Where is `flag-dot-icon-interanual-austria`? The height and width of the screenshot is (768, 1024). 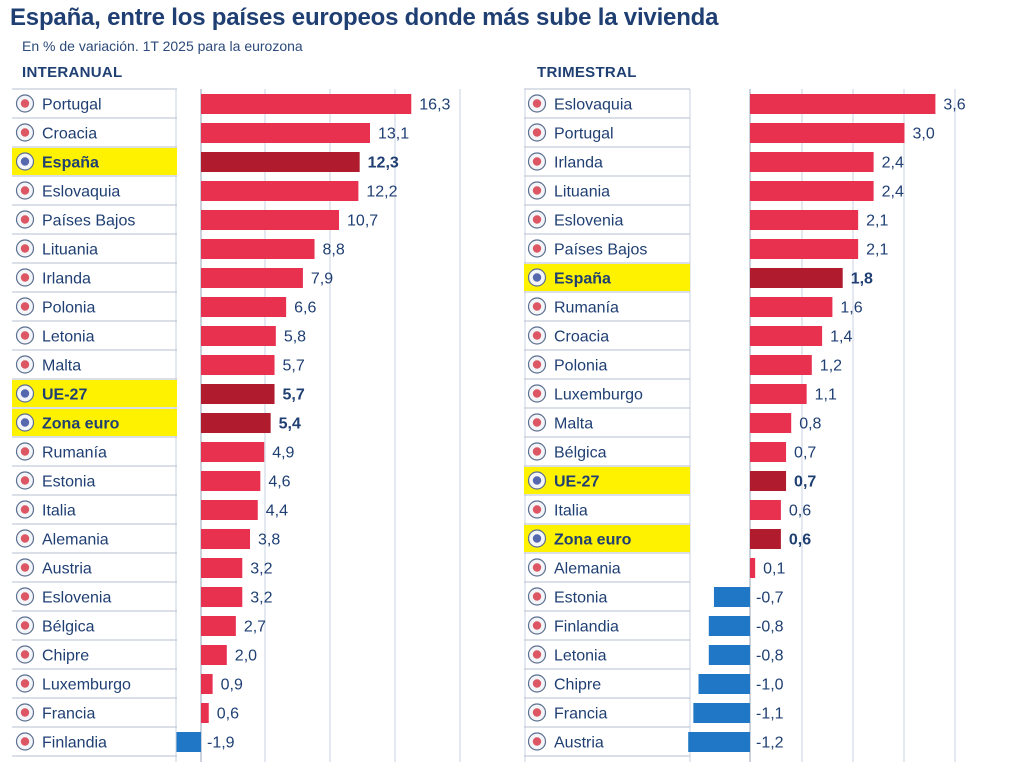
flag-dot-icon-interanual-austria is located at coordinates (25, 567).